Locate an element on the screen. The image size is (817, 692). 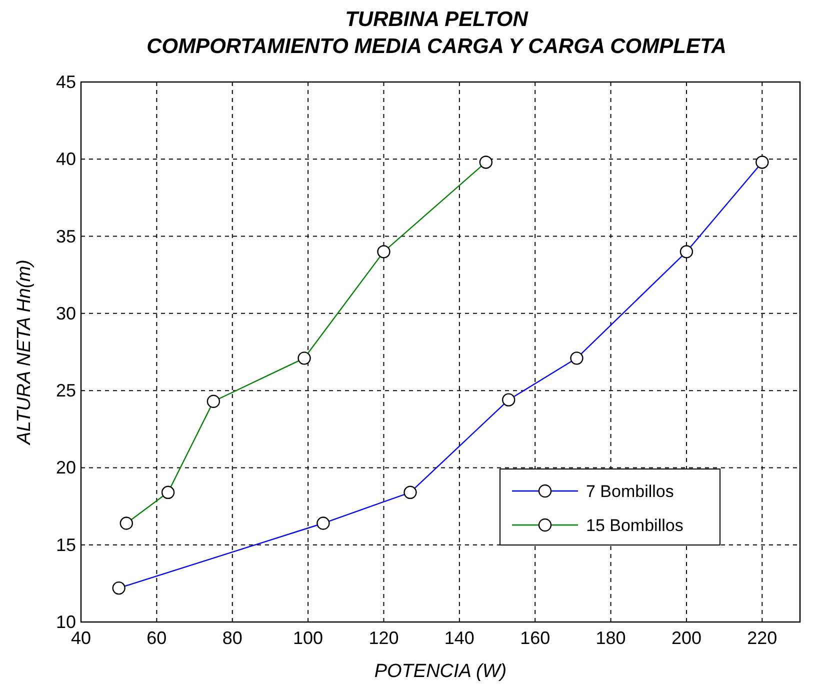
x-tick-label: 200 is located at coordinates (686, 638).